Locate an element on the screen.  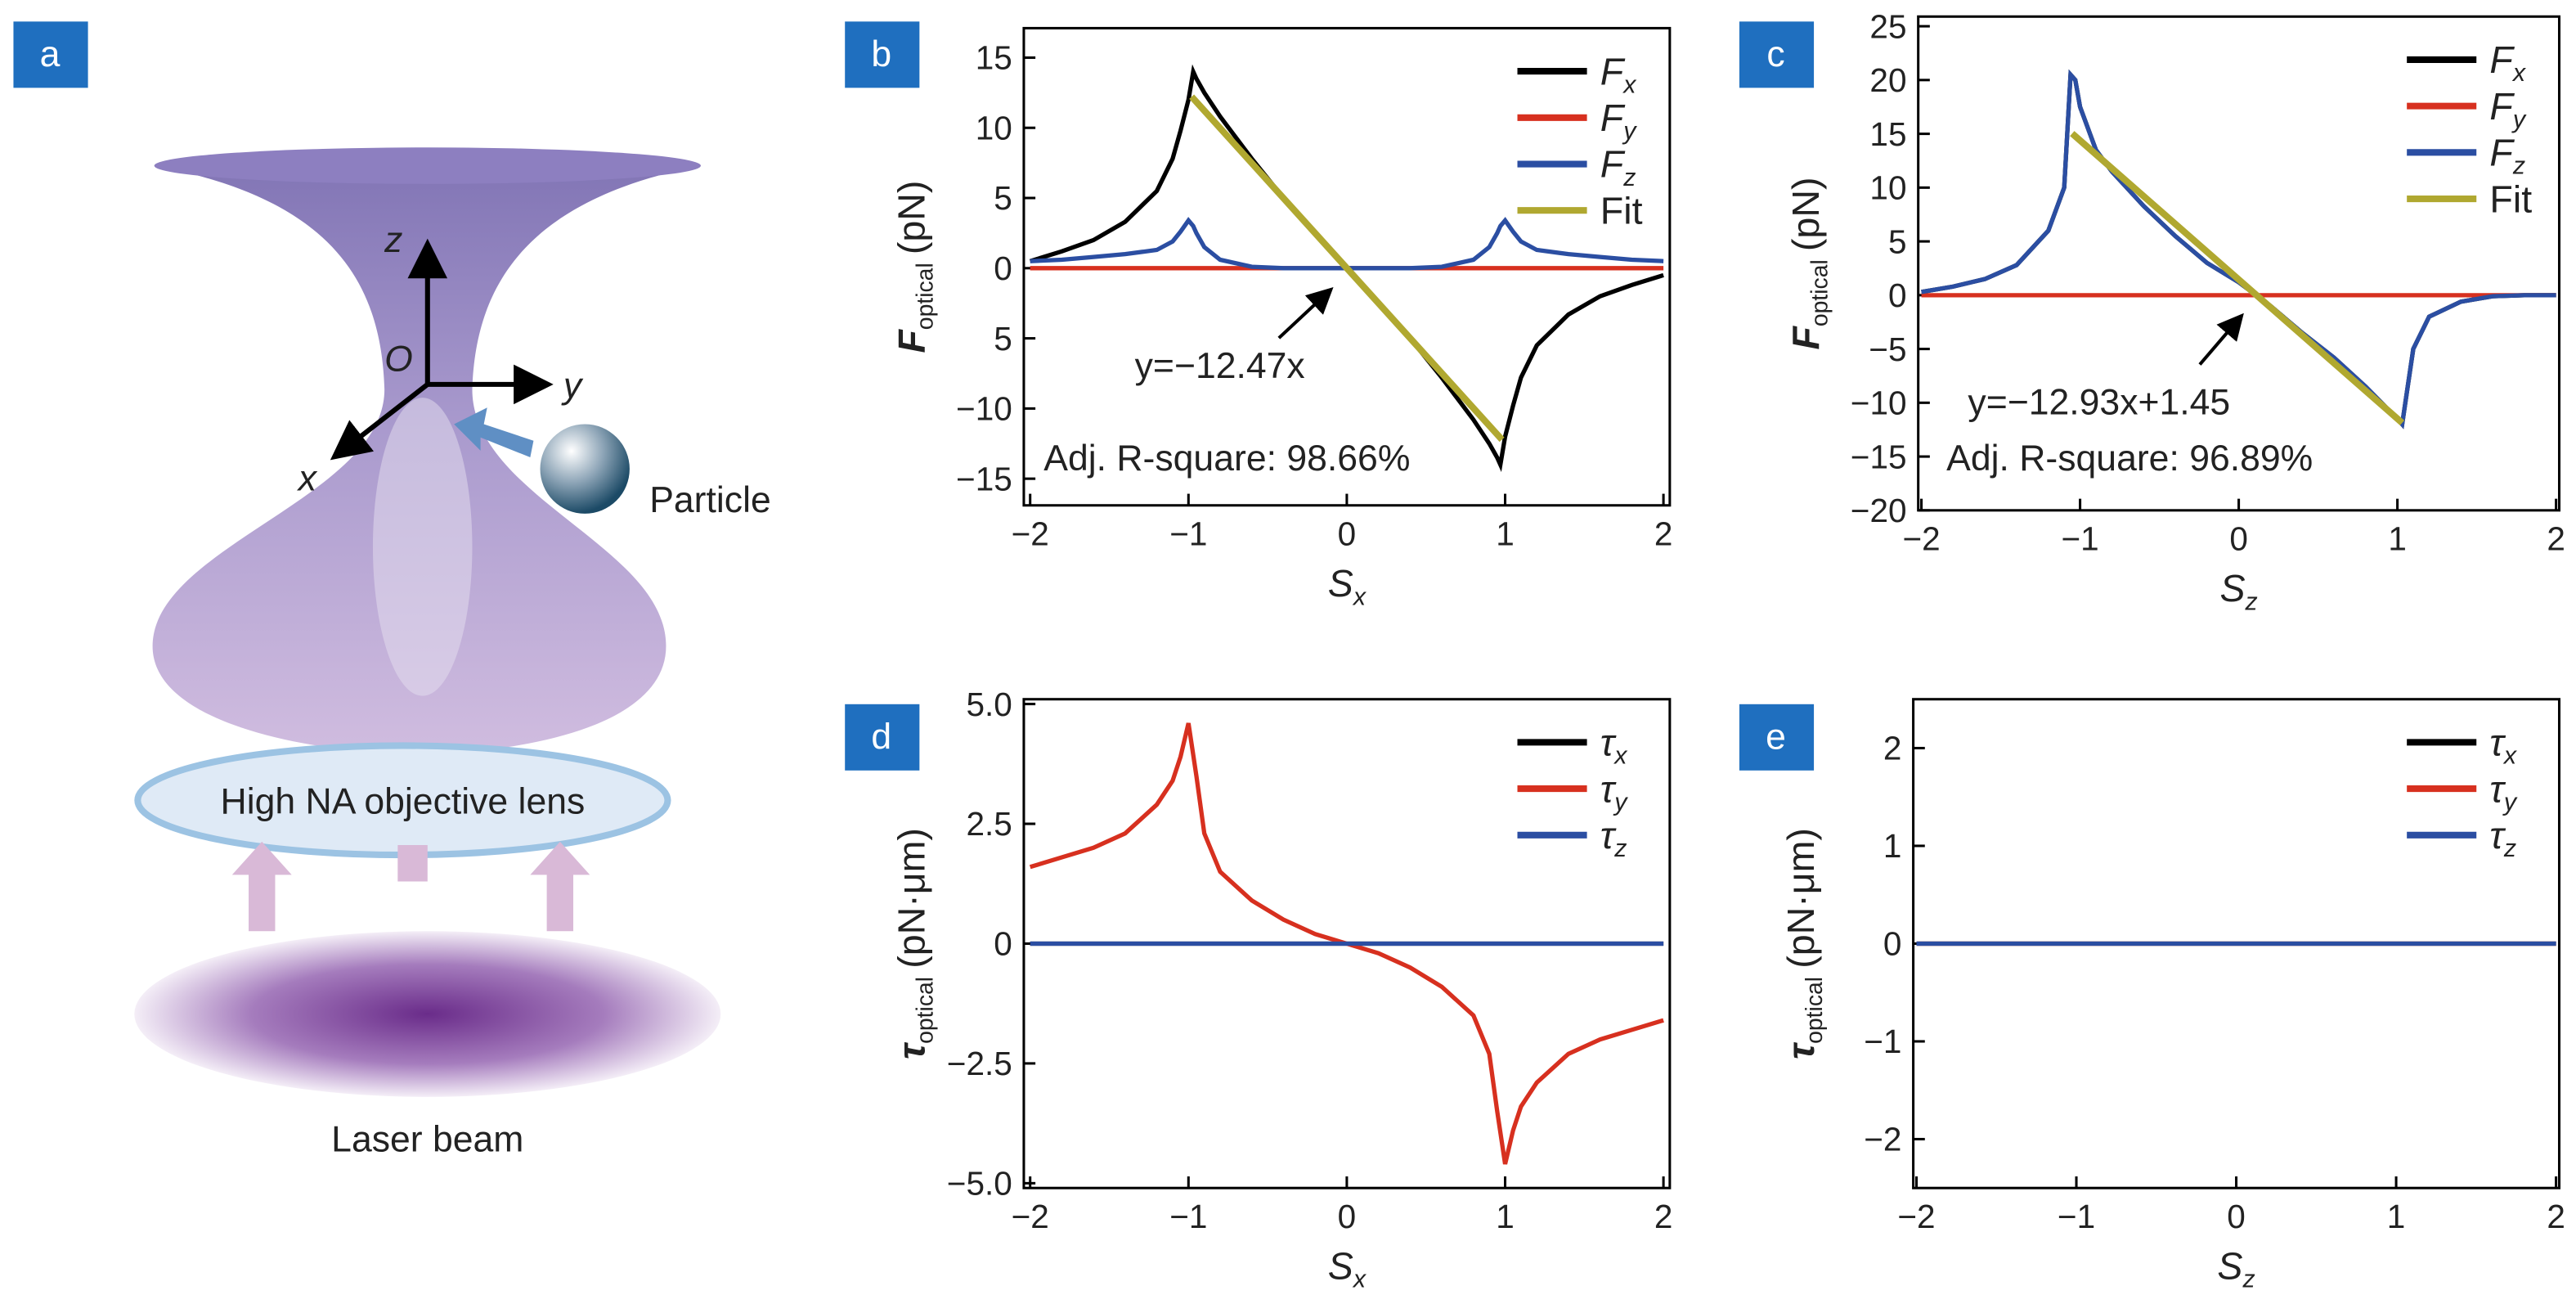
legend-entry: Fx is located at coordinates (1619, 74).